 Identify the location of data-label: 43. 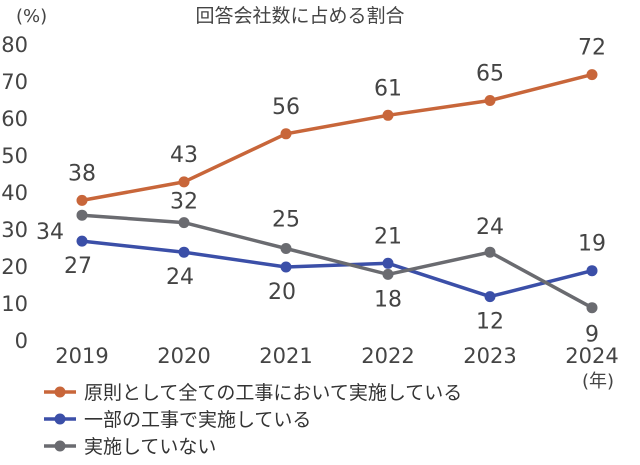
(184, 155).